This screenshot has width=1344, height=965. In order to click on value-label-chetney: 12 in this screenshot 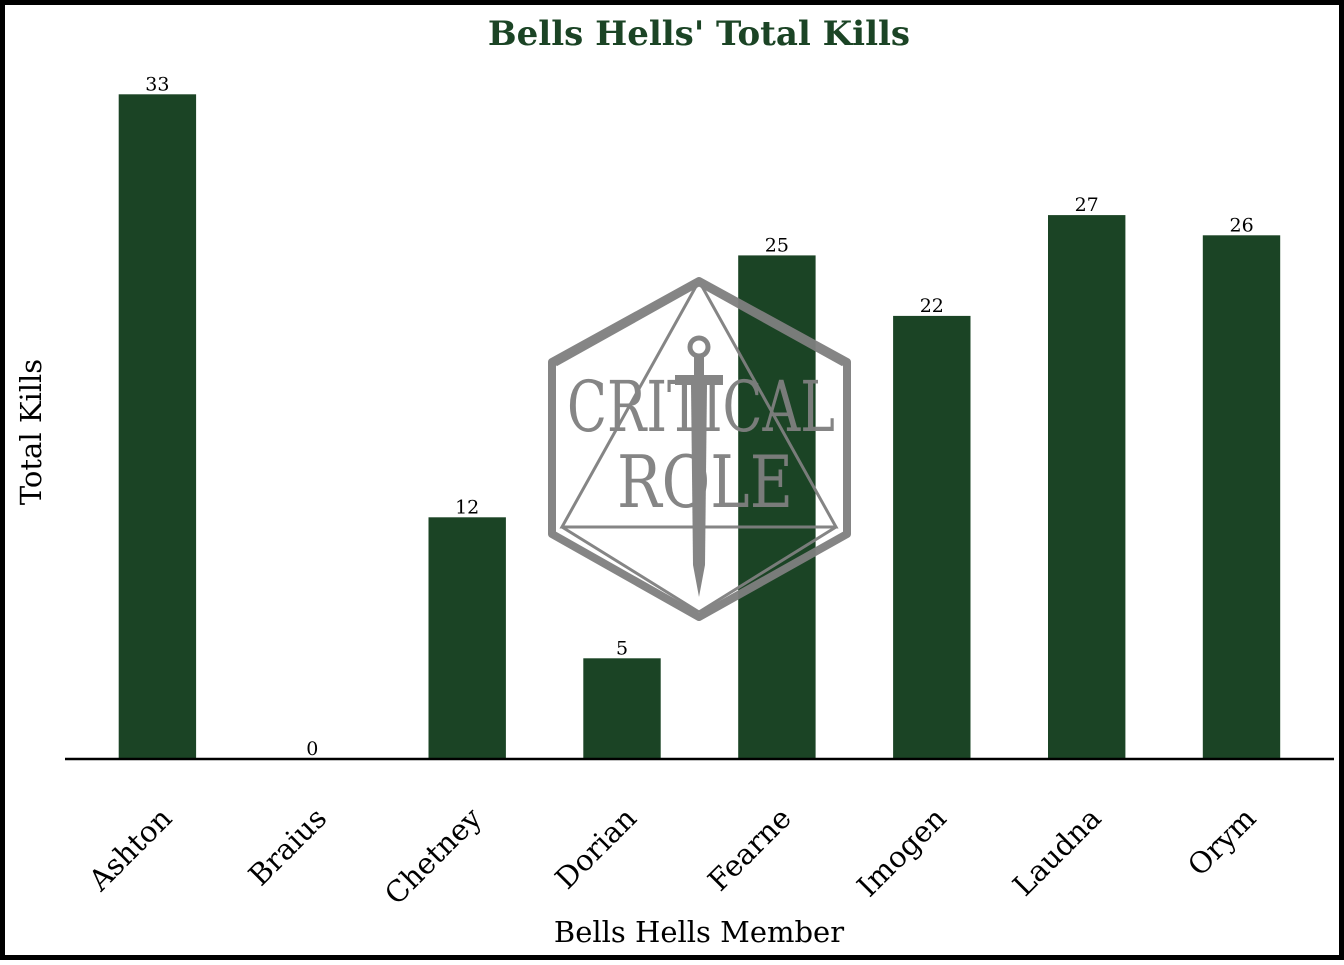, I will do `click(467, 507)`.